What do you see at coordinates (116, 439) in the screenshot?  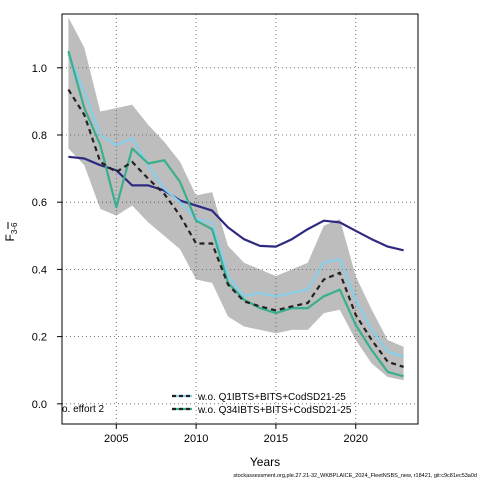 I see `x-tick-label: 2005` at bounding box center [116, 439].